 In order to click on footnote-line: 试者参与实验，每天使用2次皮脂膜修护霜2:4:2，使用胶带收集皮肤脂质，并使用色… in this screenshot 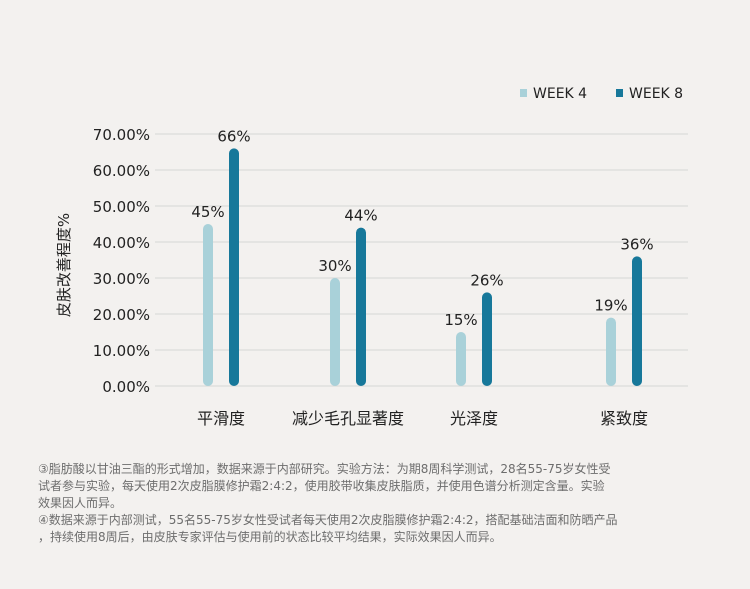, I will do `click(321, 486)`.